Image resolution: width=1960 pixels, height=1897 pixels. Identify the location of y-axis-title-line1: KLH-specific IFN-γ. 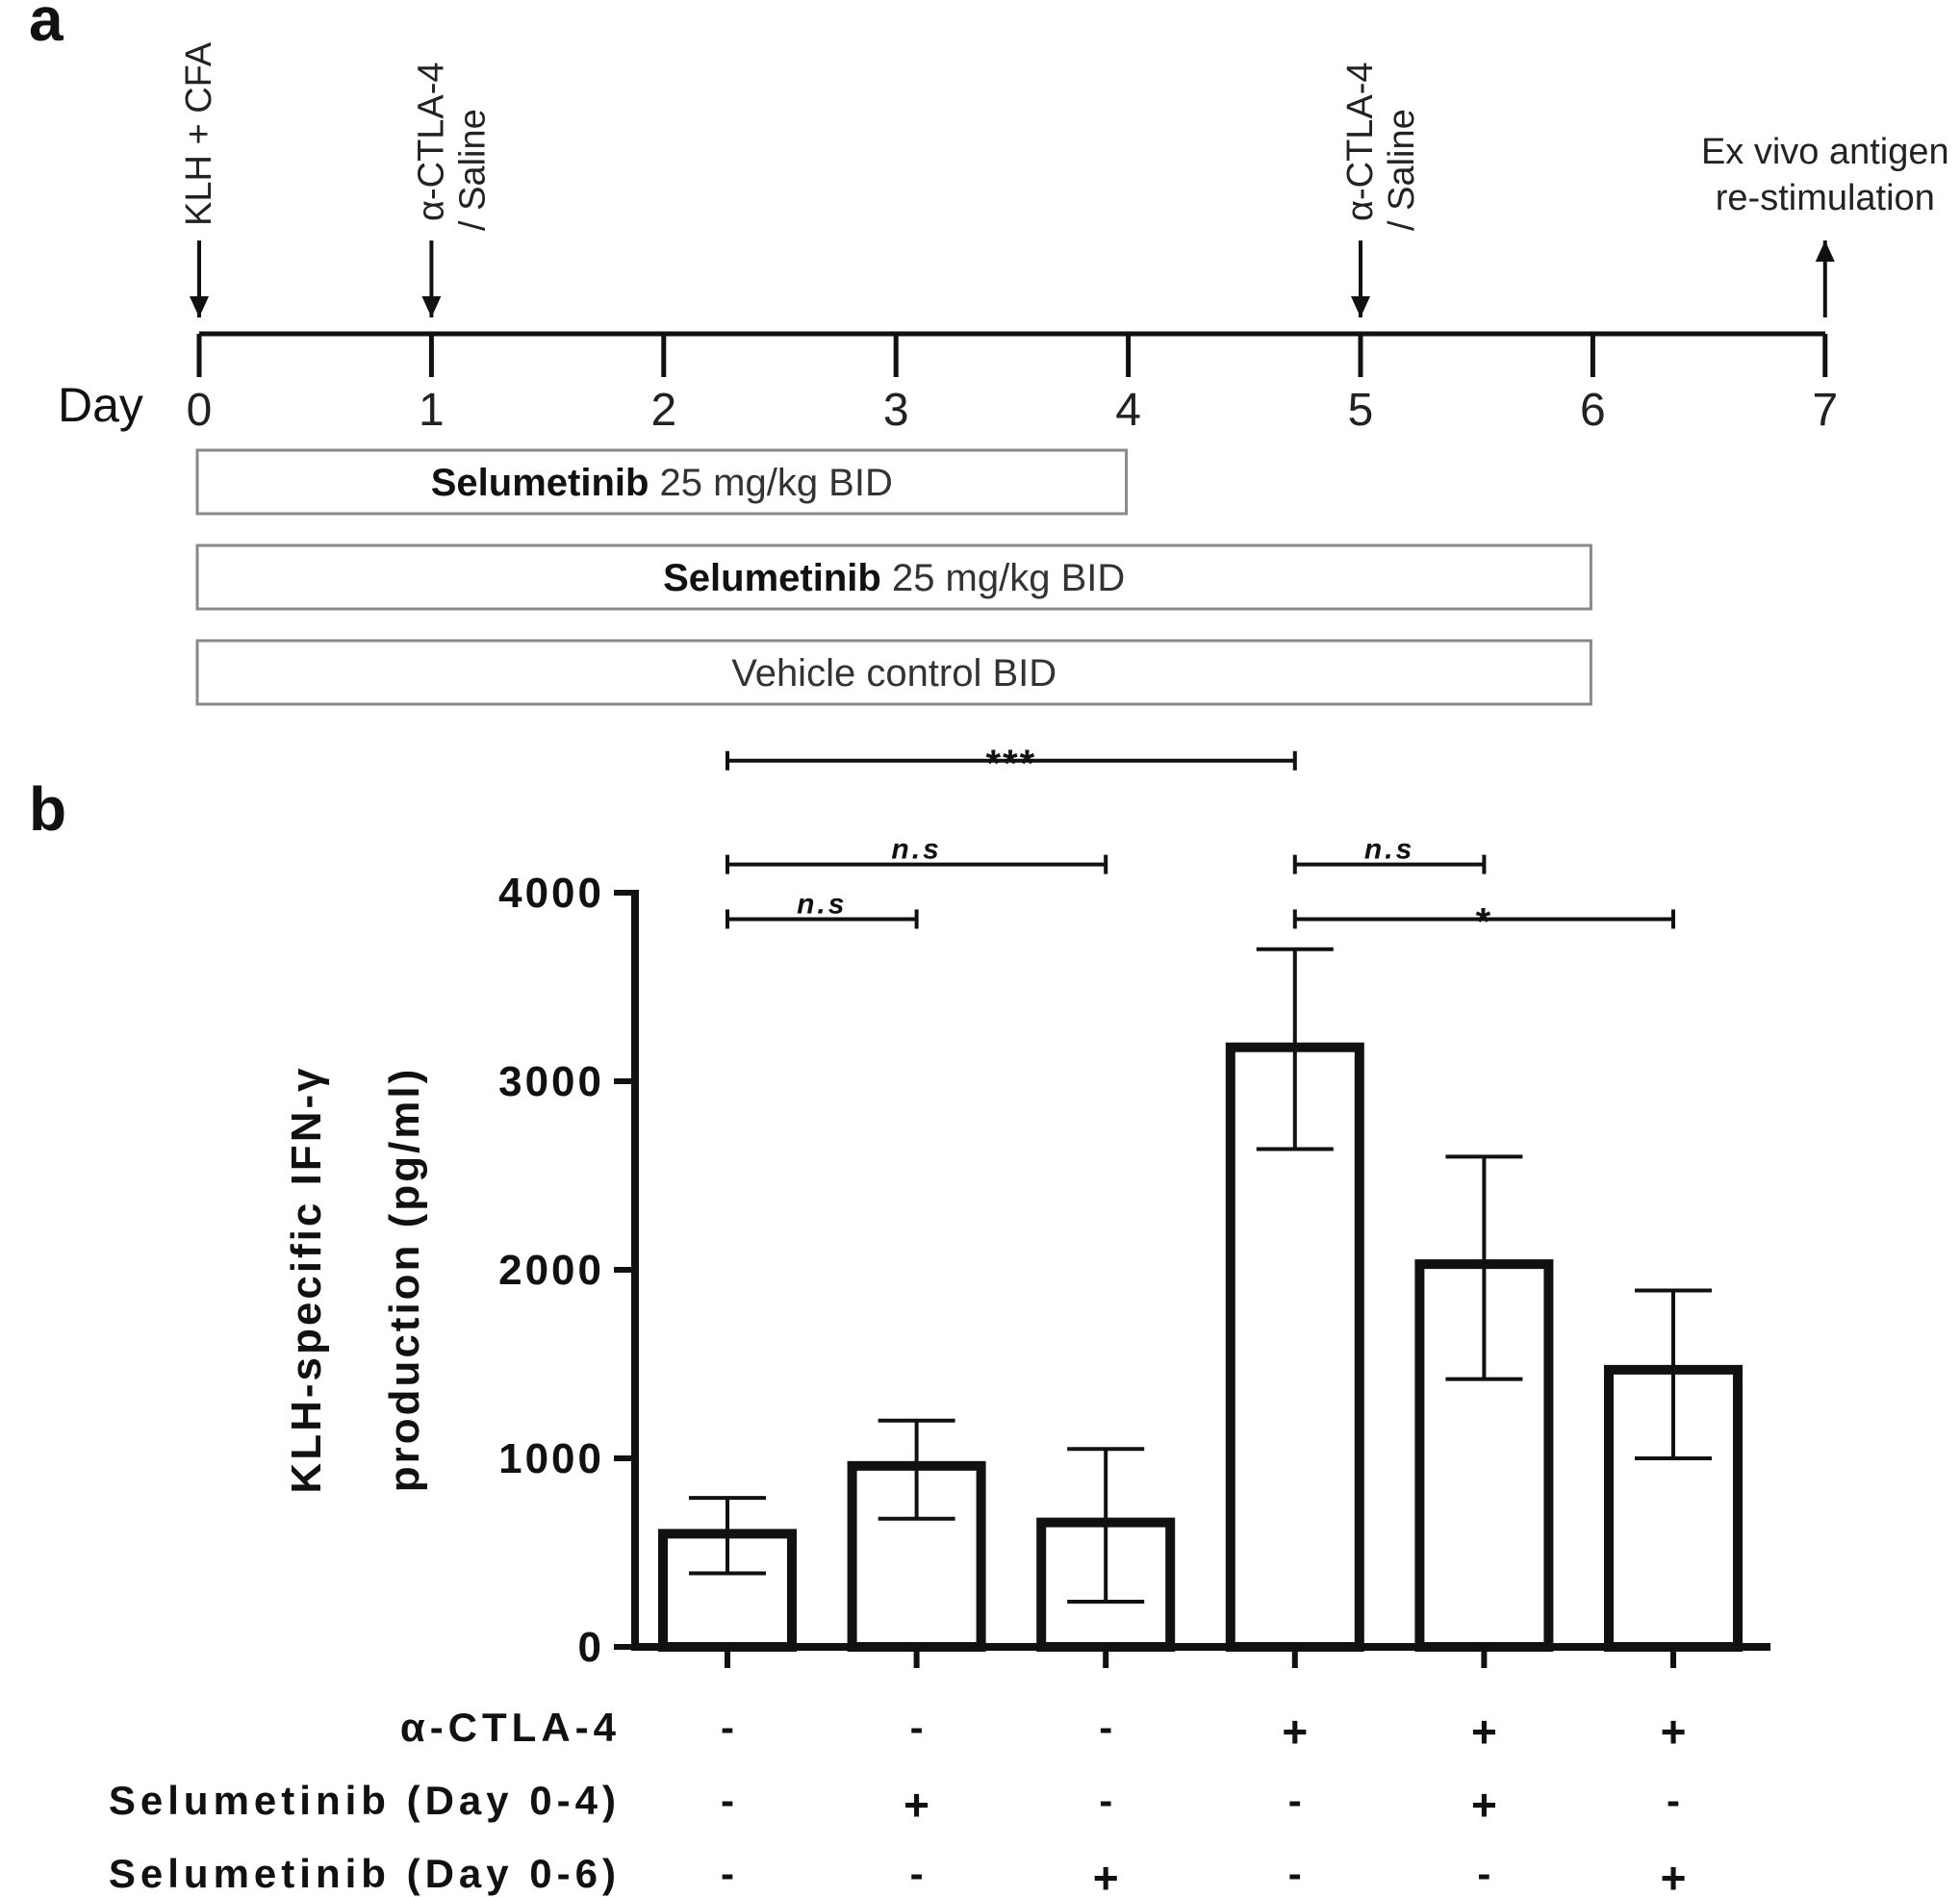
(307, 1279).